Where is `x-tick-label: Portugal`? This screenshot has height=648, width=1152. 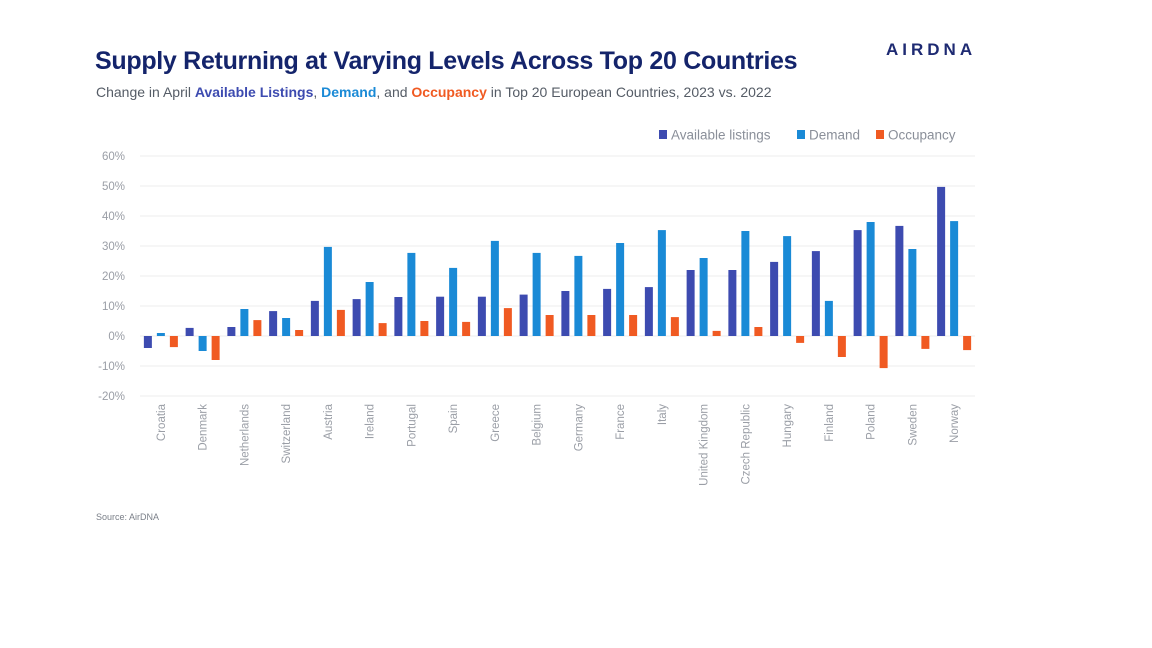
x-tick-label: Portugal is located at coordinates (412, 425).